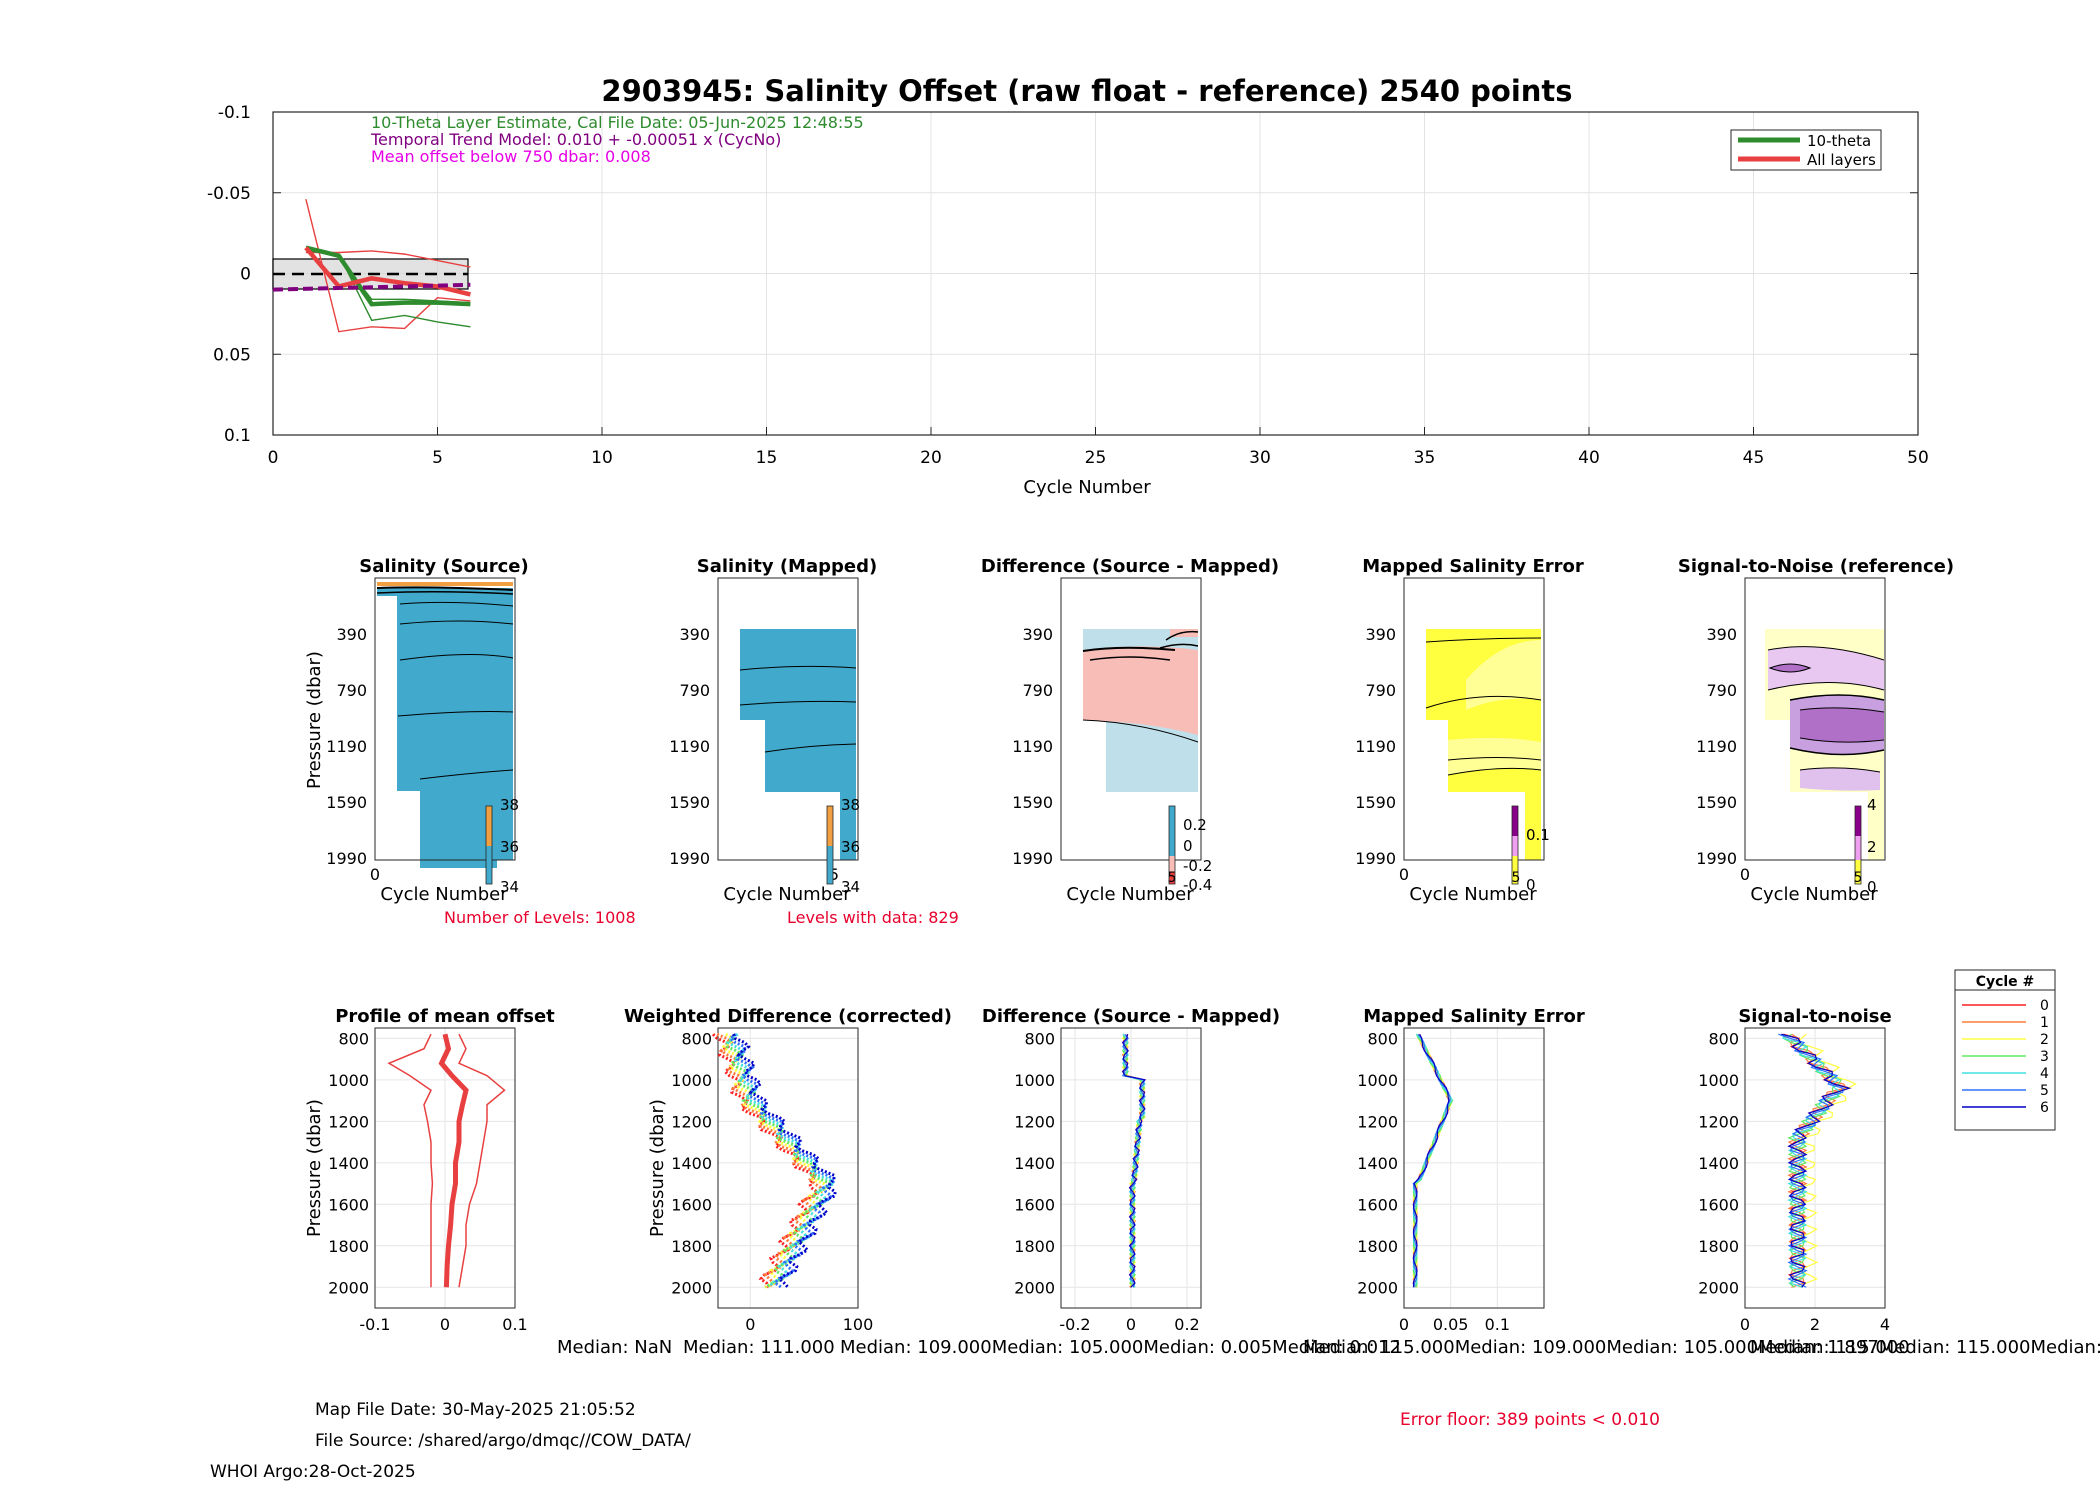  What do you see at coordinates (374, 1324) in the screenshot?
I see `mean_offset-xtick-label: -0.1` at bounding box center [374, 1324].